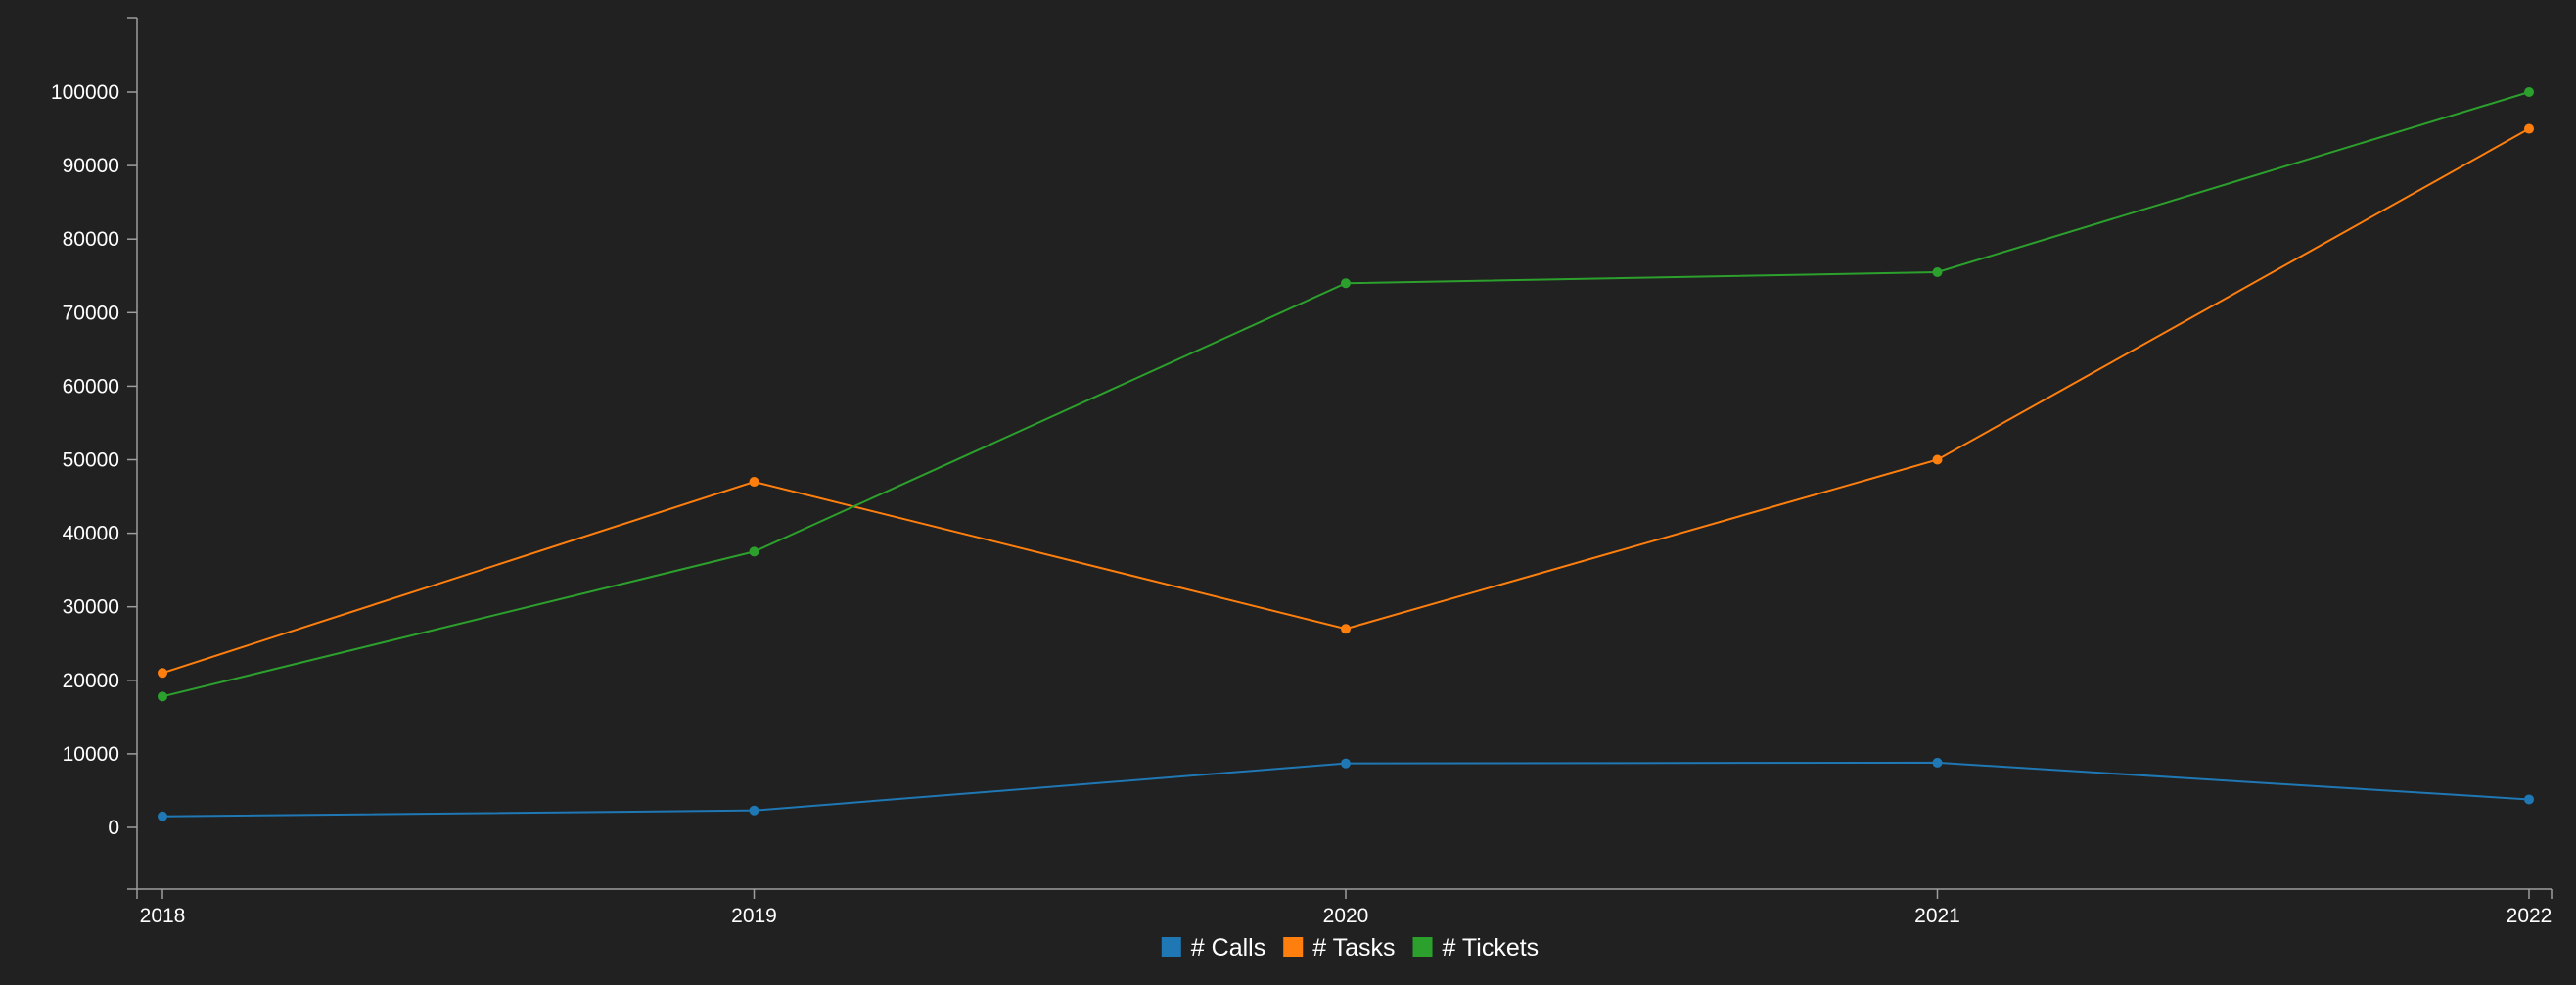  Describe the element at coordinates (1228, 948) in the screenshot. I see `legend-label: # Calls` at that location.